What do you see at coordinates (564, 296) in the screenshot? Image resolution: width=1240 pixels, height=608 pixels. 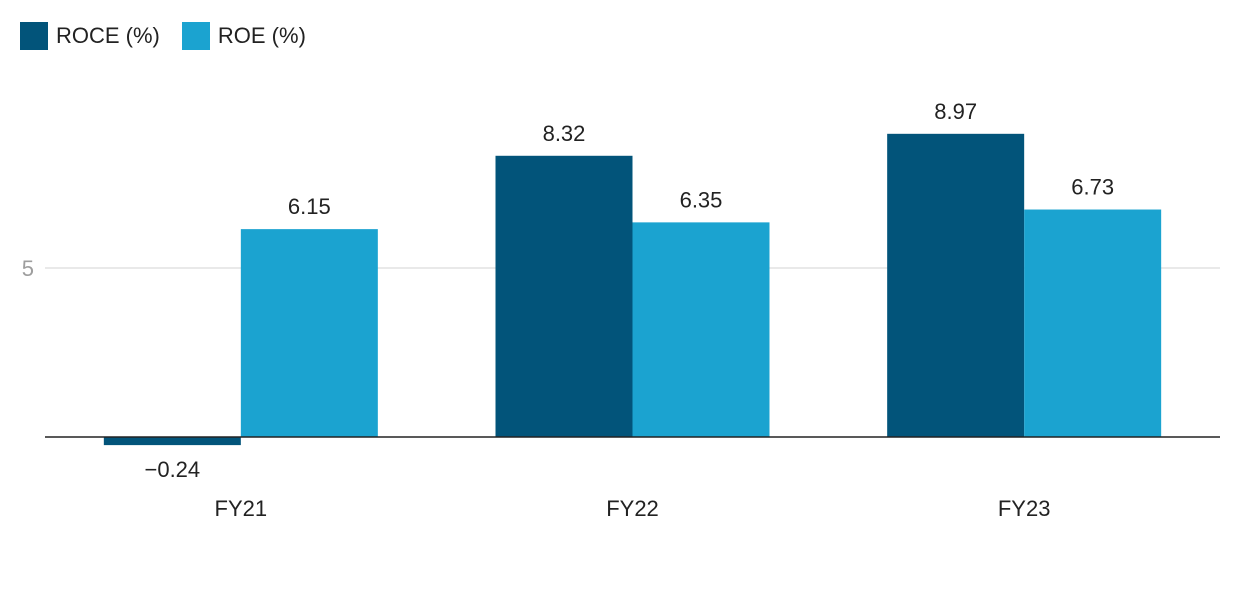 I see `bar-roce-fy22` at bounding box center [564, 296].